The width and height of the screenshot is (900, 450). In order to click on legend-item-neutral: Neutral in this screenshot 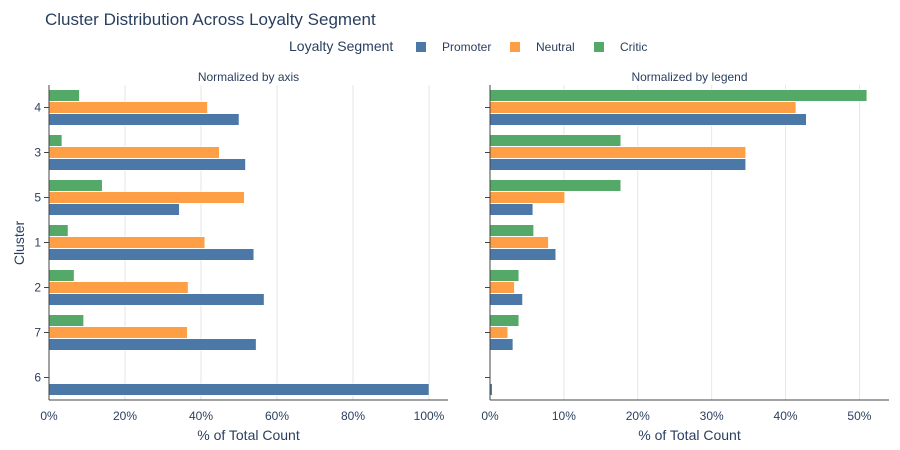, I will do `click(542, 47)`.